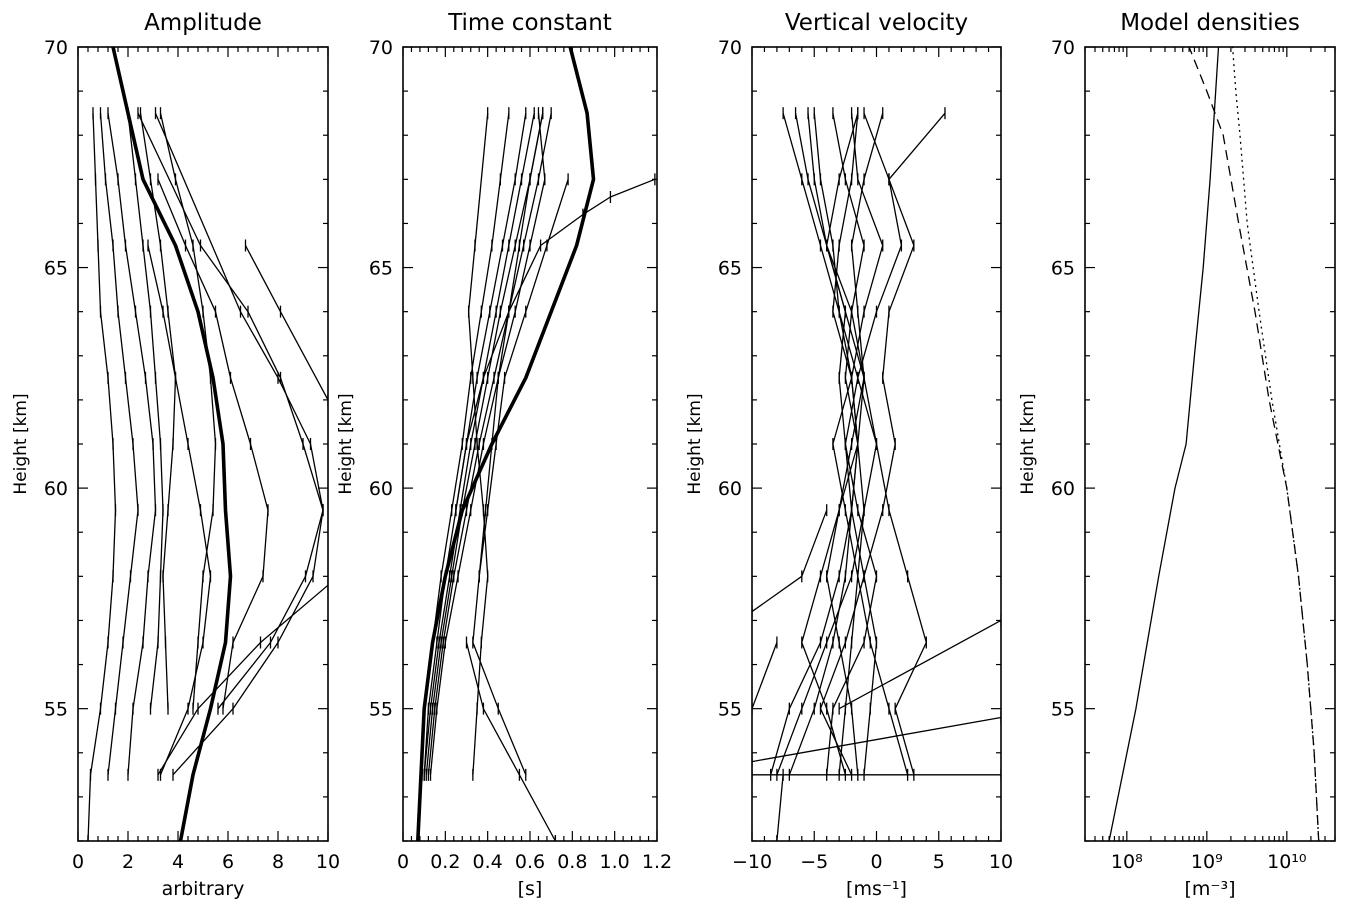 Image resolution: width=1350 pixels, height=910 pixels. What do you see at coordinates (1001, 862) in the screenshot?
I see `vertical-velocity-x-tick-label: 10` at bounding box center [1001, 862].